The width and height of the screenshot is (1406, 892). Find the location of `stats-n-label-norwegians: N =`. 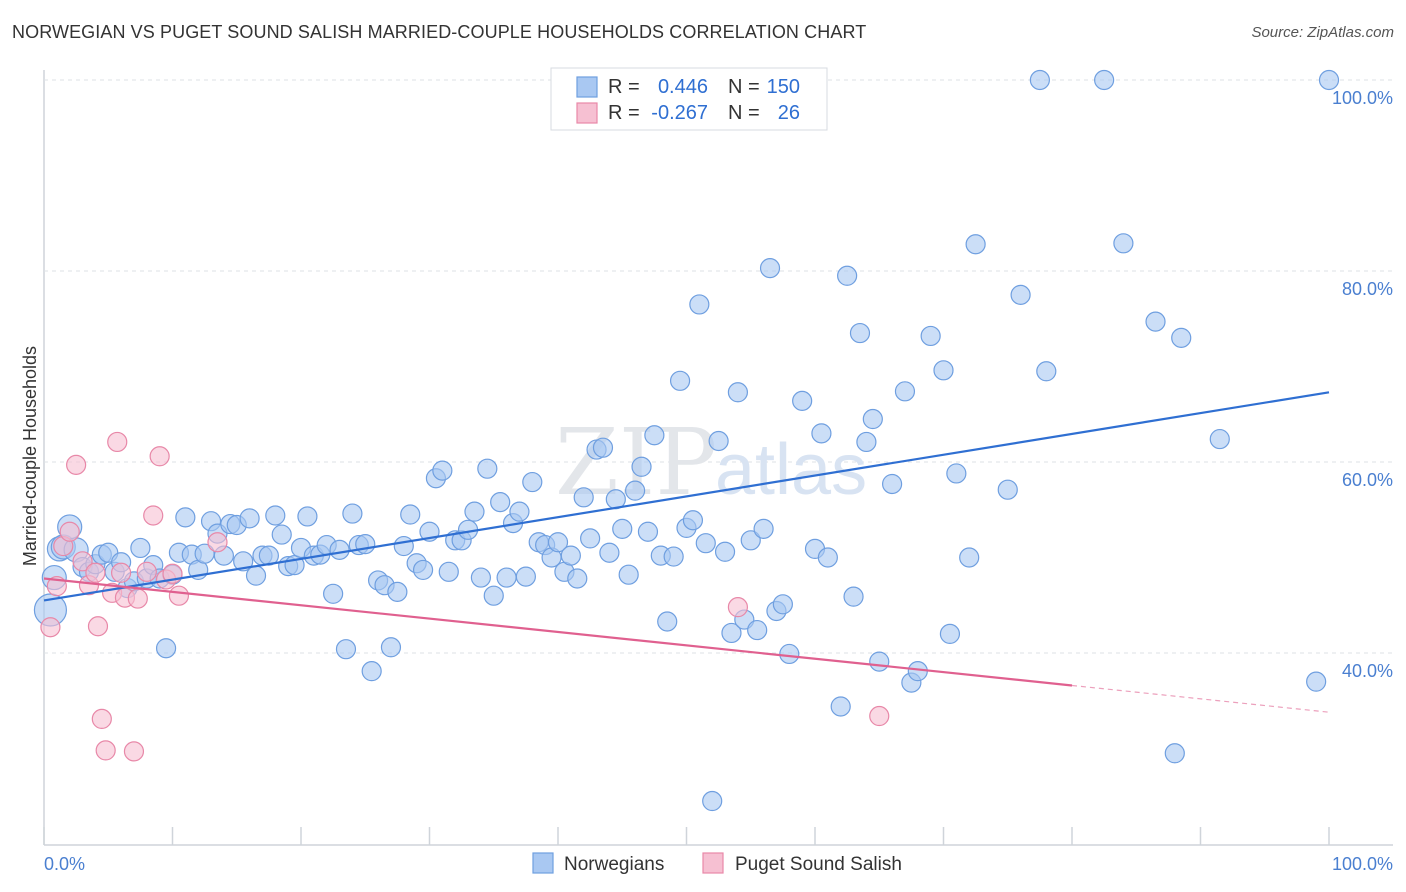

stats-n-label-norwegians: N = is located at coordinates (744, 87).